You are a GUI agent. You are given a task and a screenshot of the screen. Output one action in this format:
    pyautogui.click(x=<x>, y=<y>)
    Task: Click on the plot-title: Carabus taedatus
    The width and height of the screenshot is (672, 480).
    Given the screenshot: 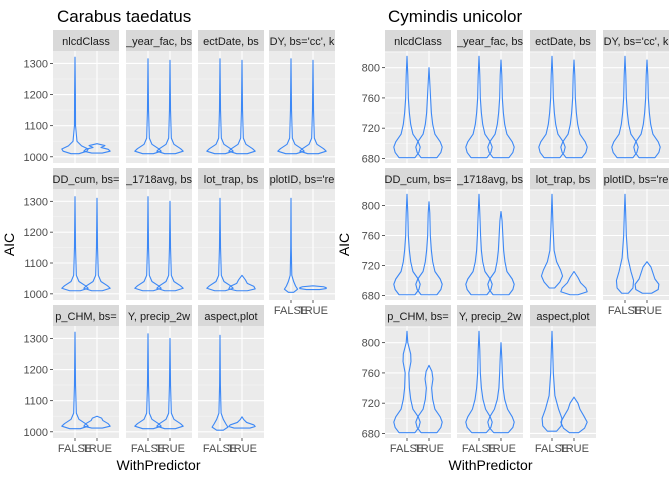 What is the action you would take?
    pyautogui.click(x=124, y=16)
    